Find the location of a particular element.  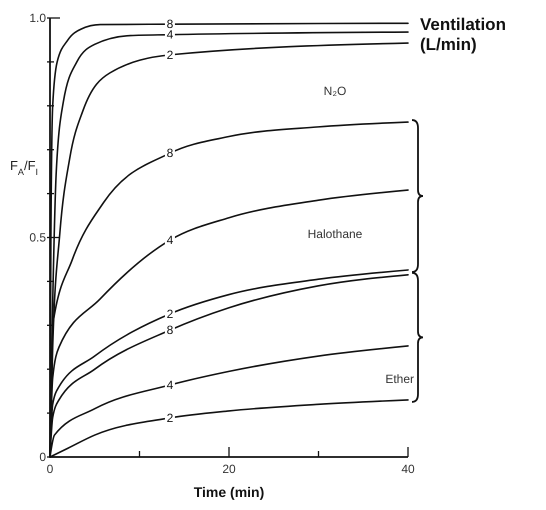

x-tick-label: 40 is located at coordinates (408, 469).